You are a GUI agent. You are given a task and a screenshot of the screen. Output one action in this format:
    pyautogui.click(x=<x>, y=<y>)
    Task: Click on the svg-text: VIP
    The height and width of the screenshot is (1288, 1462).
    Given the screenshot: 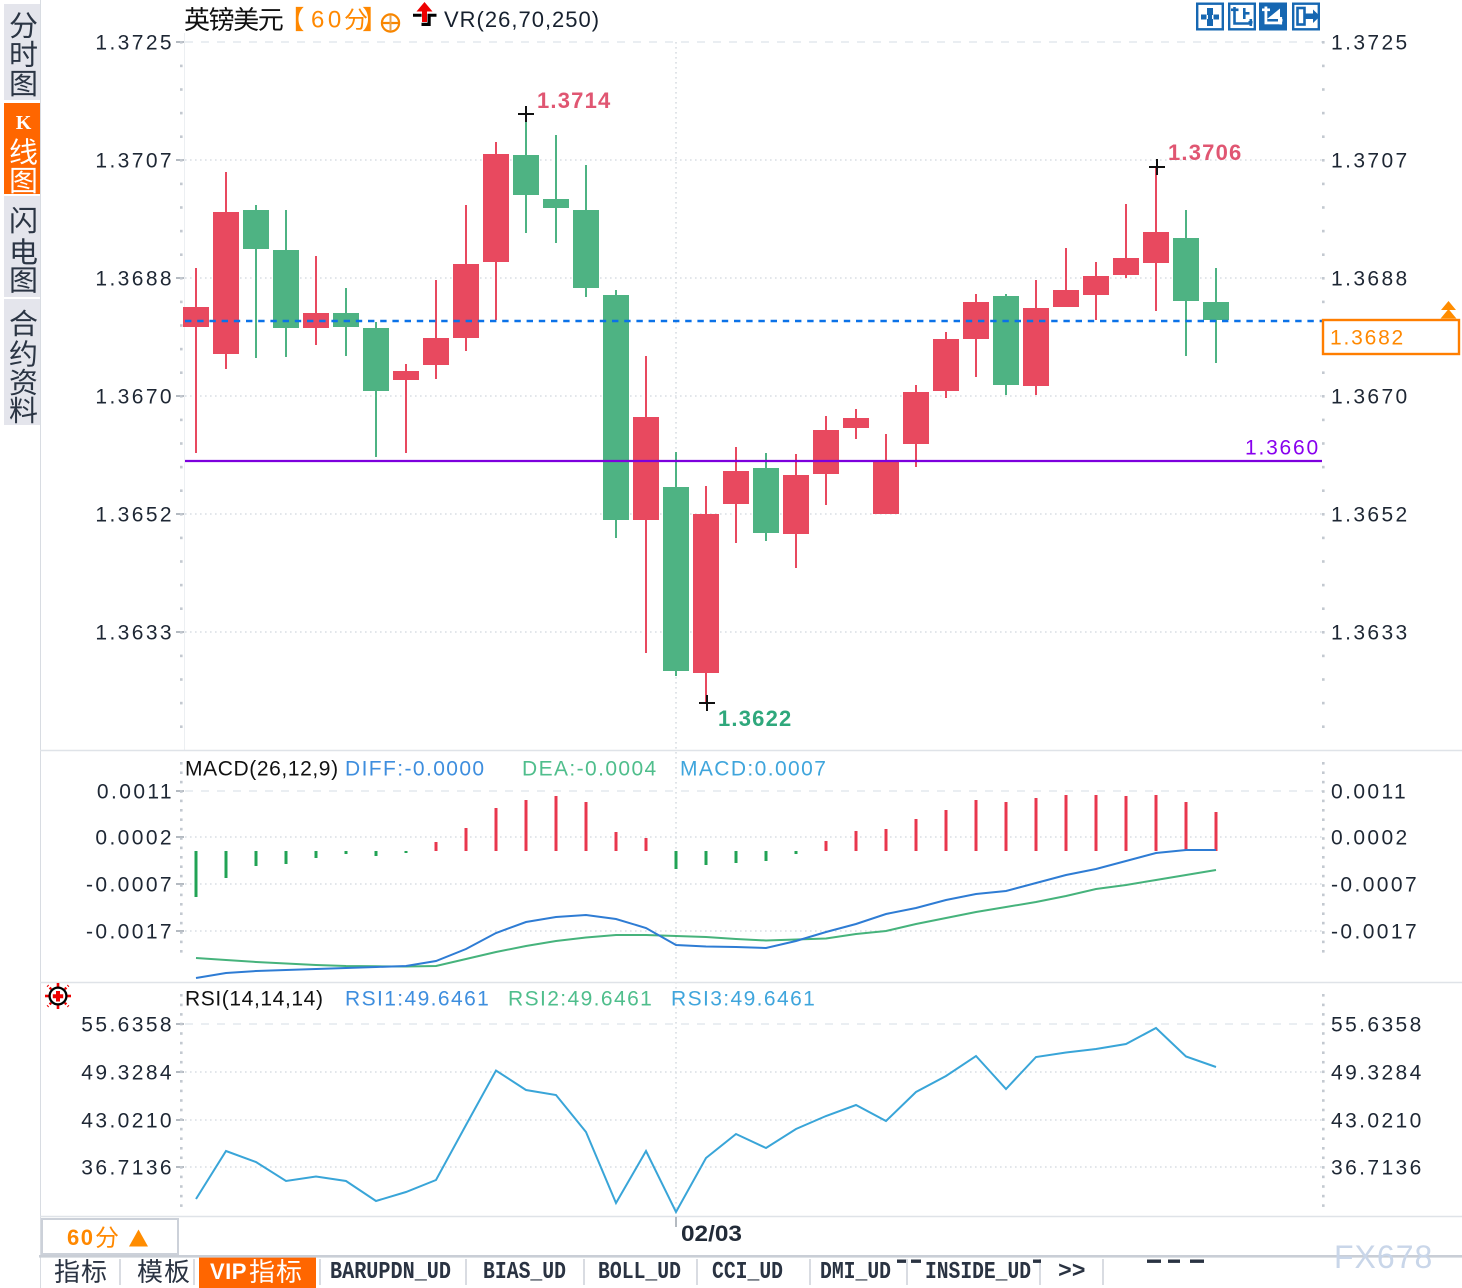 What is the action you would take?
    pyautogui.click(x=228, y=1271)
    